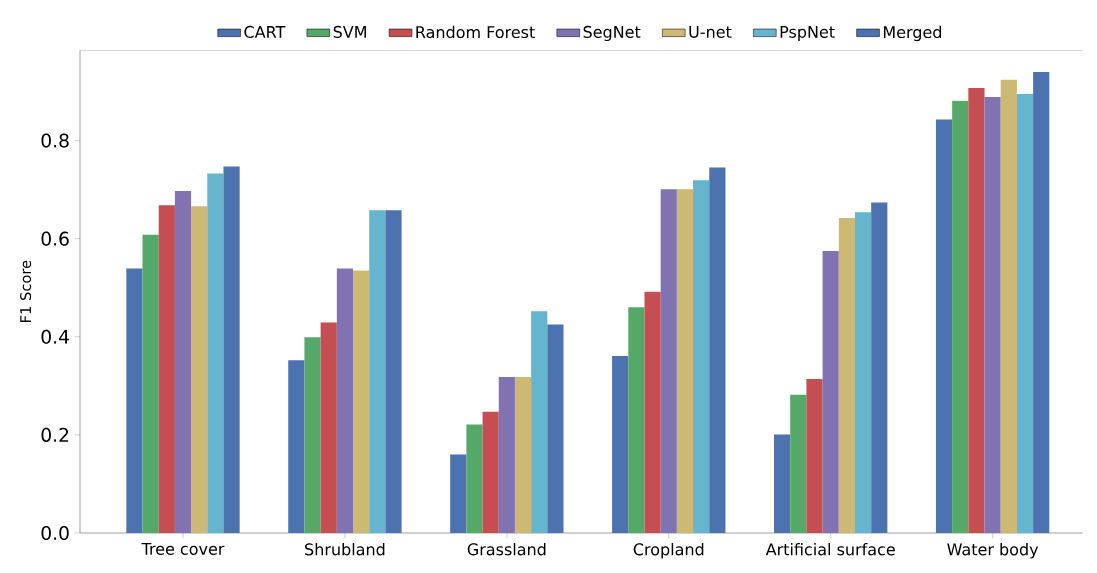  Describe the element at coordinates (710, 31) in the screenshot. I see `legend-label: U-net` at that location.